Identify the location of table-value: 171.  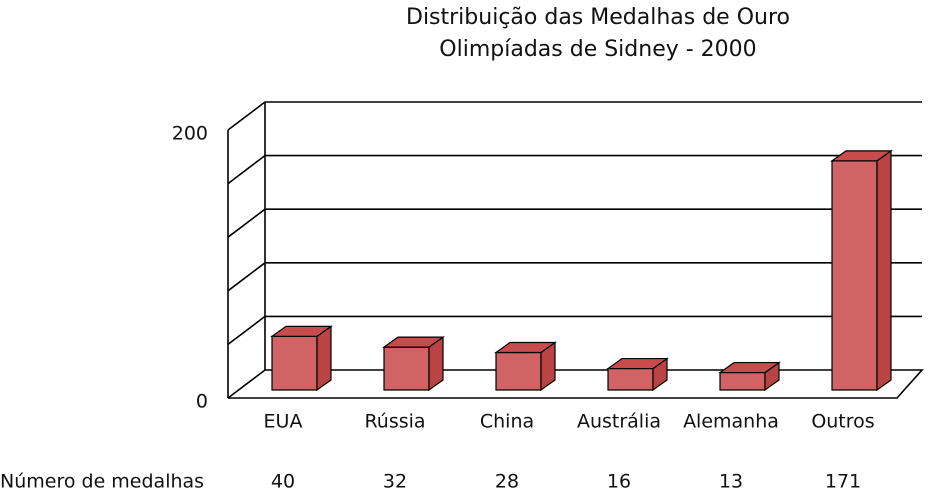
(843, 482).